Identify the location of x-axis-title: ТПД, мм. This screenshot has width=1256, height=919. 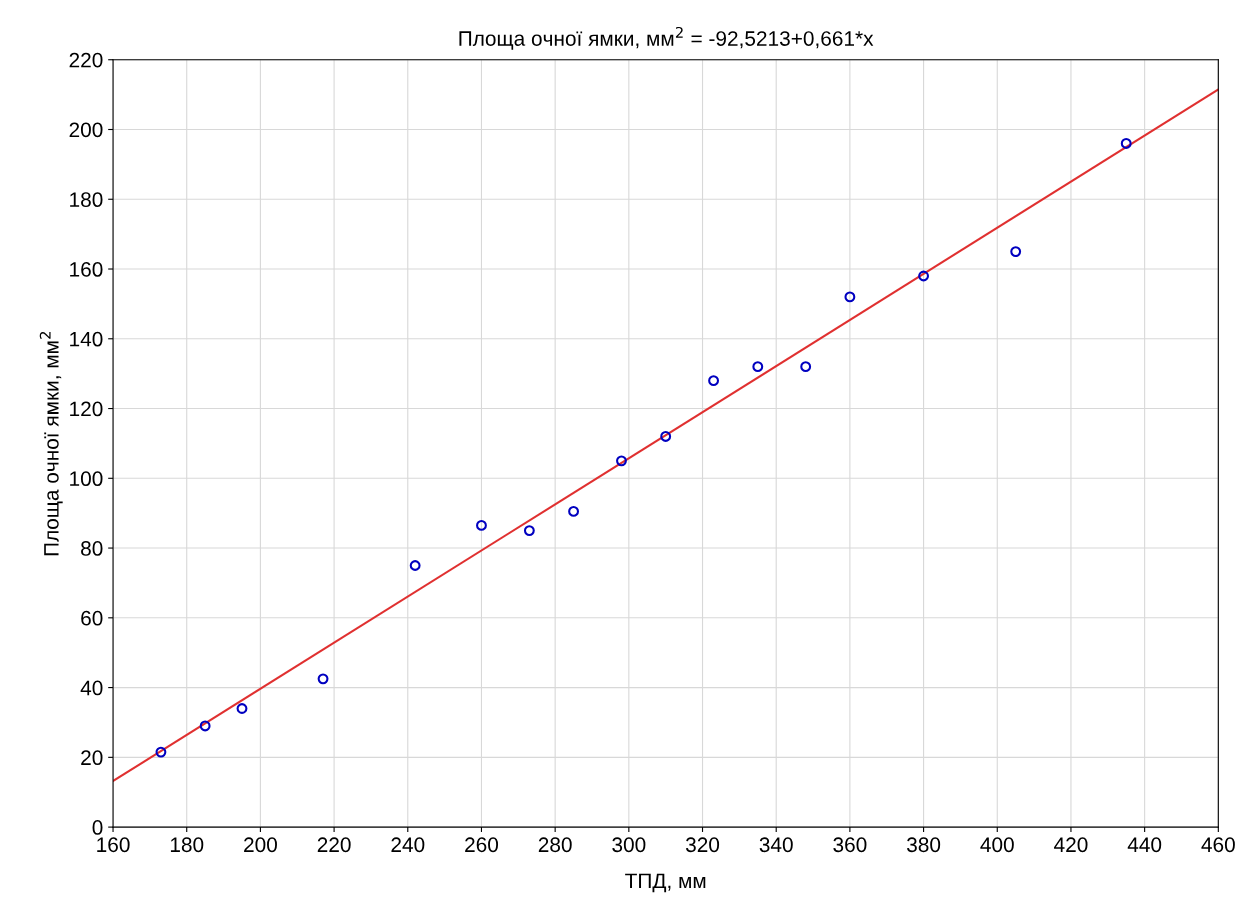
(665, 883).